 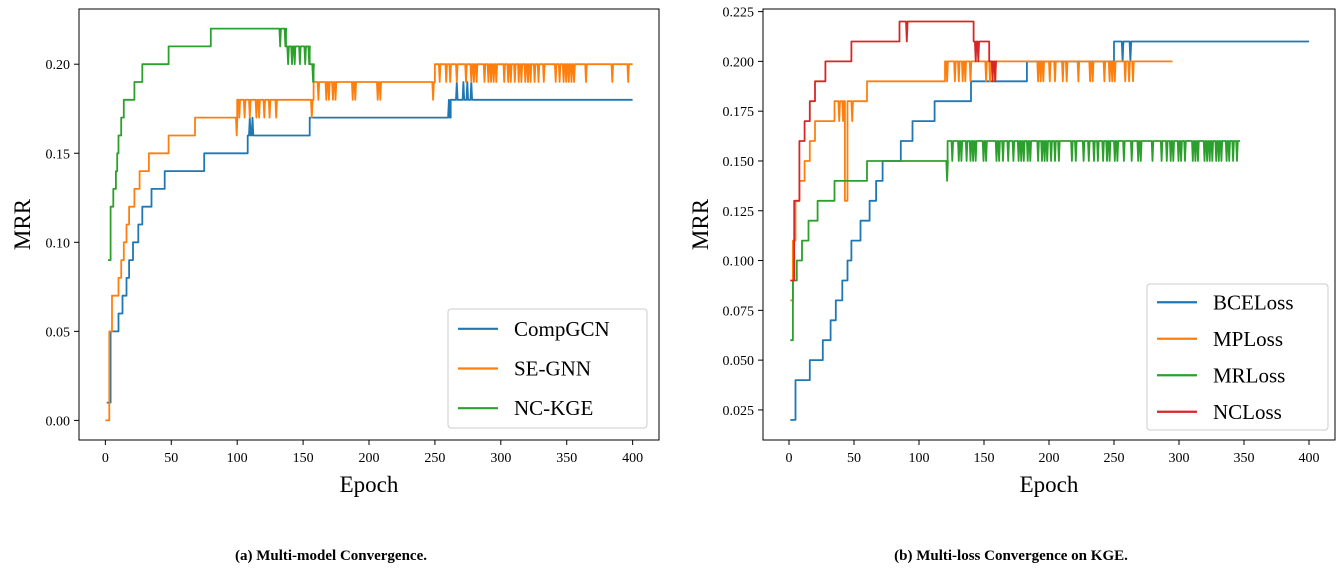 I want to click on y-tick-label: 0.025, so click(x=739, y=411).